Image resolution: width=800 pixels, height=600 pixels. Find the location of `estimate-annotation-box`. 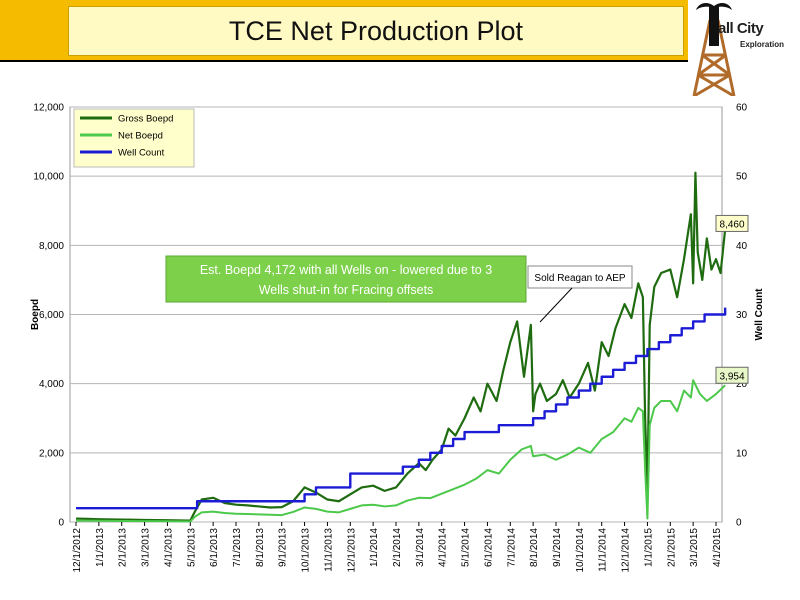

estimate-annotation-box is located at coordinates (346, 279).